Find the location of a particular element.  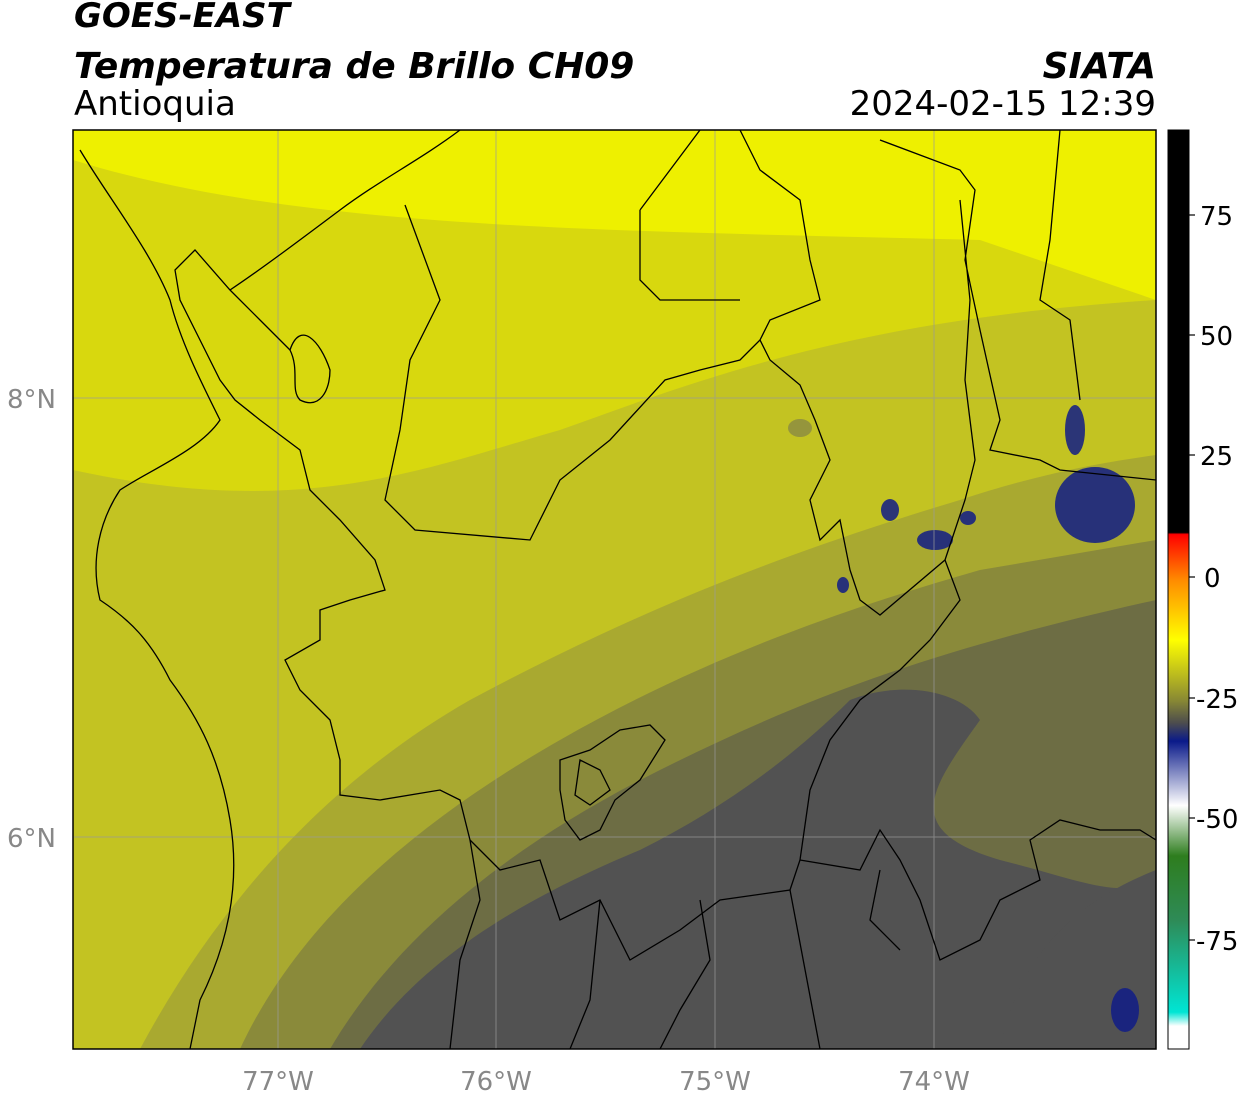

colorbar-gradient is located at coordinates (1178, 589).